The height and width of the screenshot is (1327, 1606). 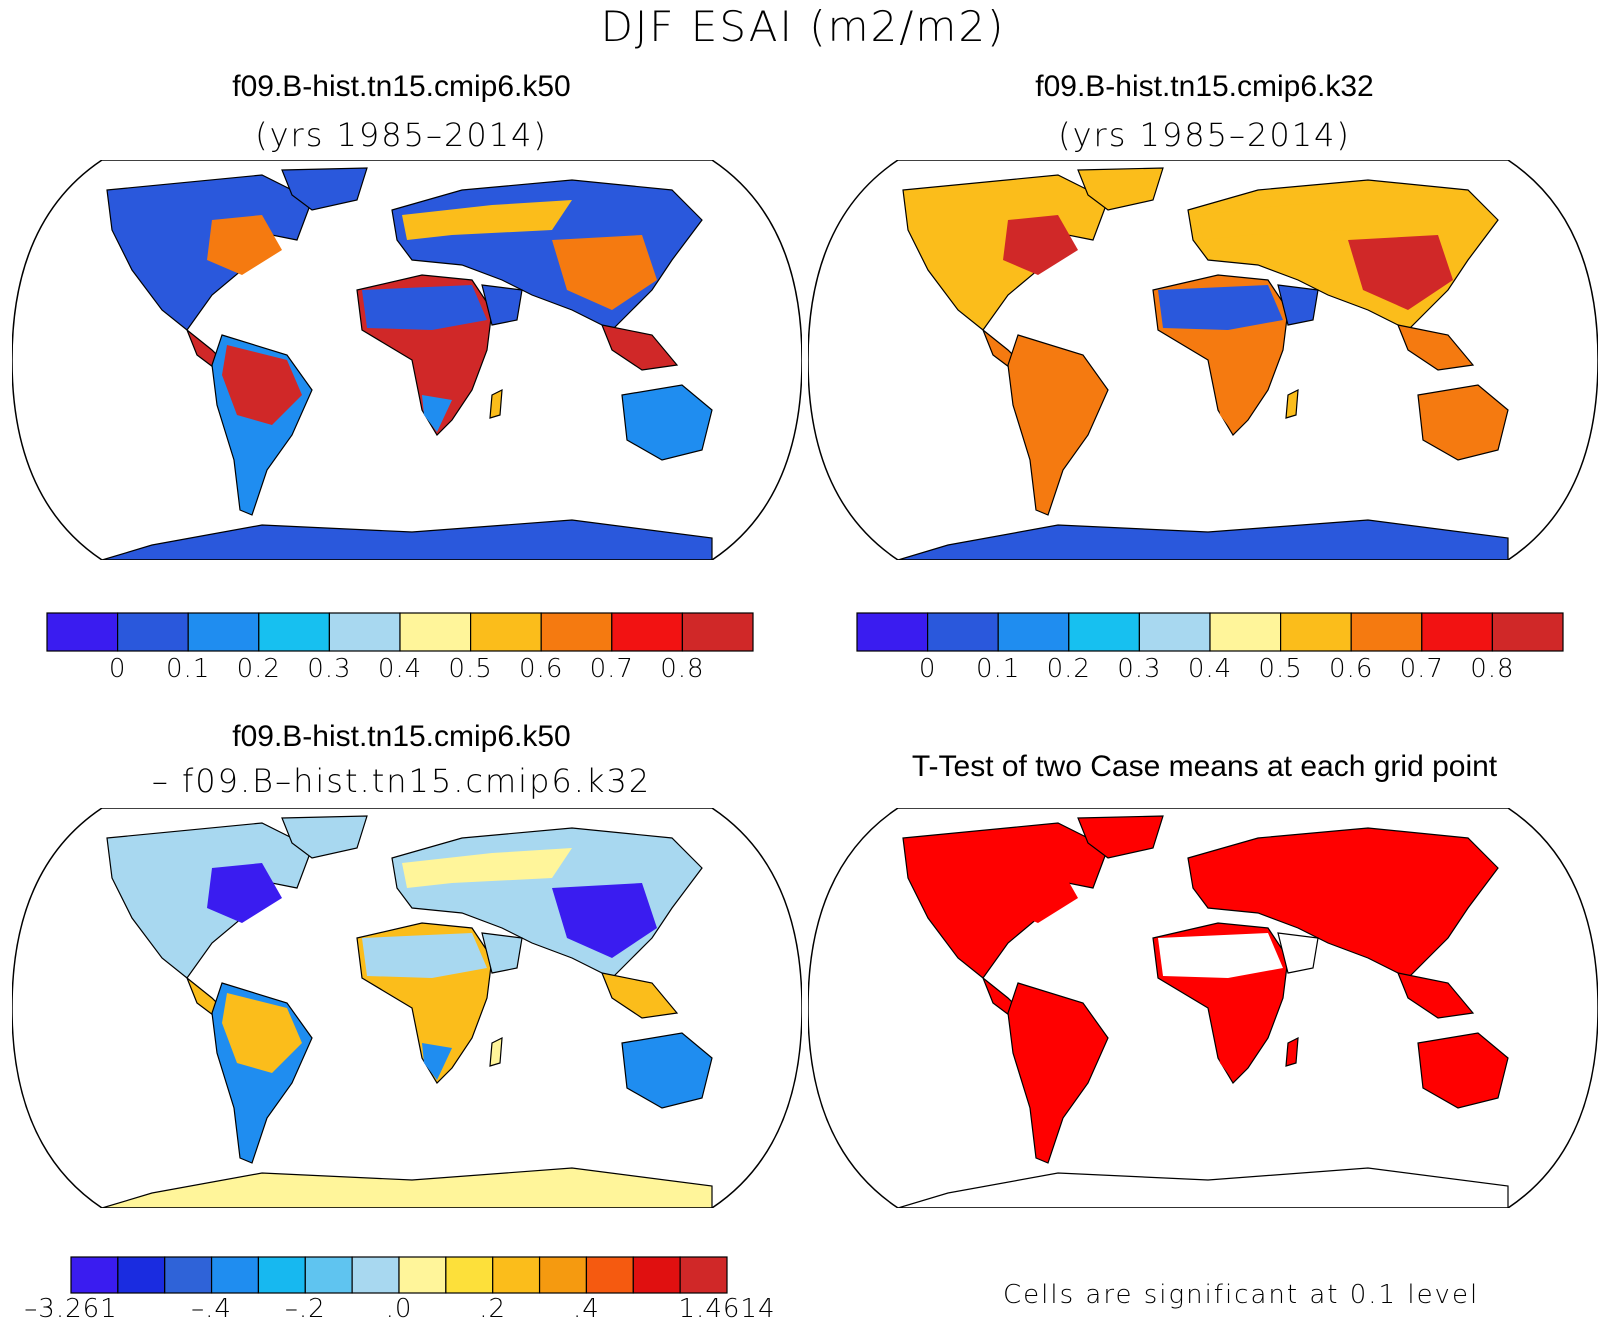 What do you see at coordinates (1204, 86) in the screenshot?
I see `panel-top-right-case-title: f09.B-hist.tn15.cmip6.k32` at bounding box center [1204, 86].